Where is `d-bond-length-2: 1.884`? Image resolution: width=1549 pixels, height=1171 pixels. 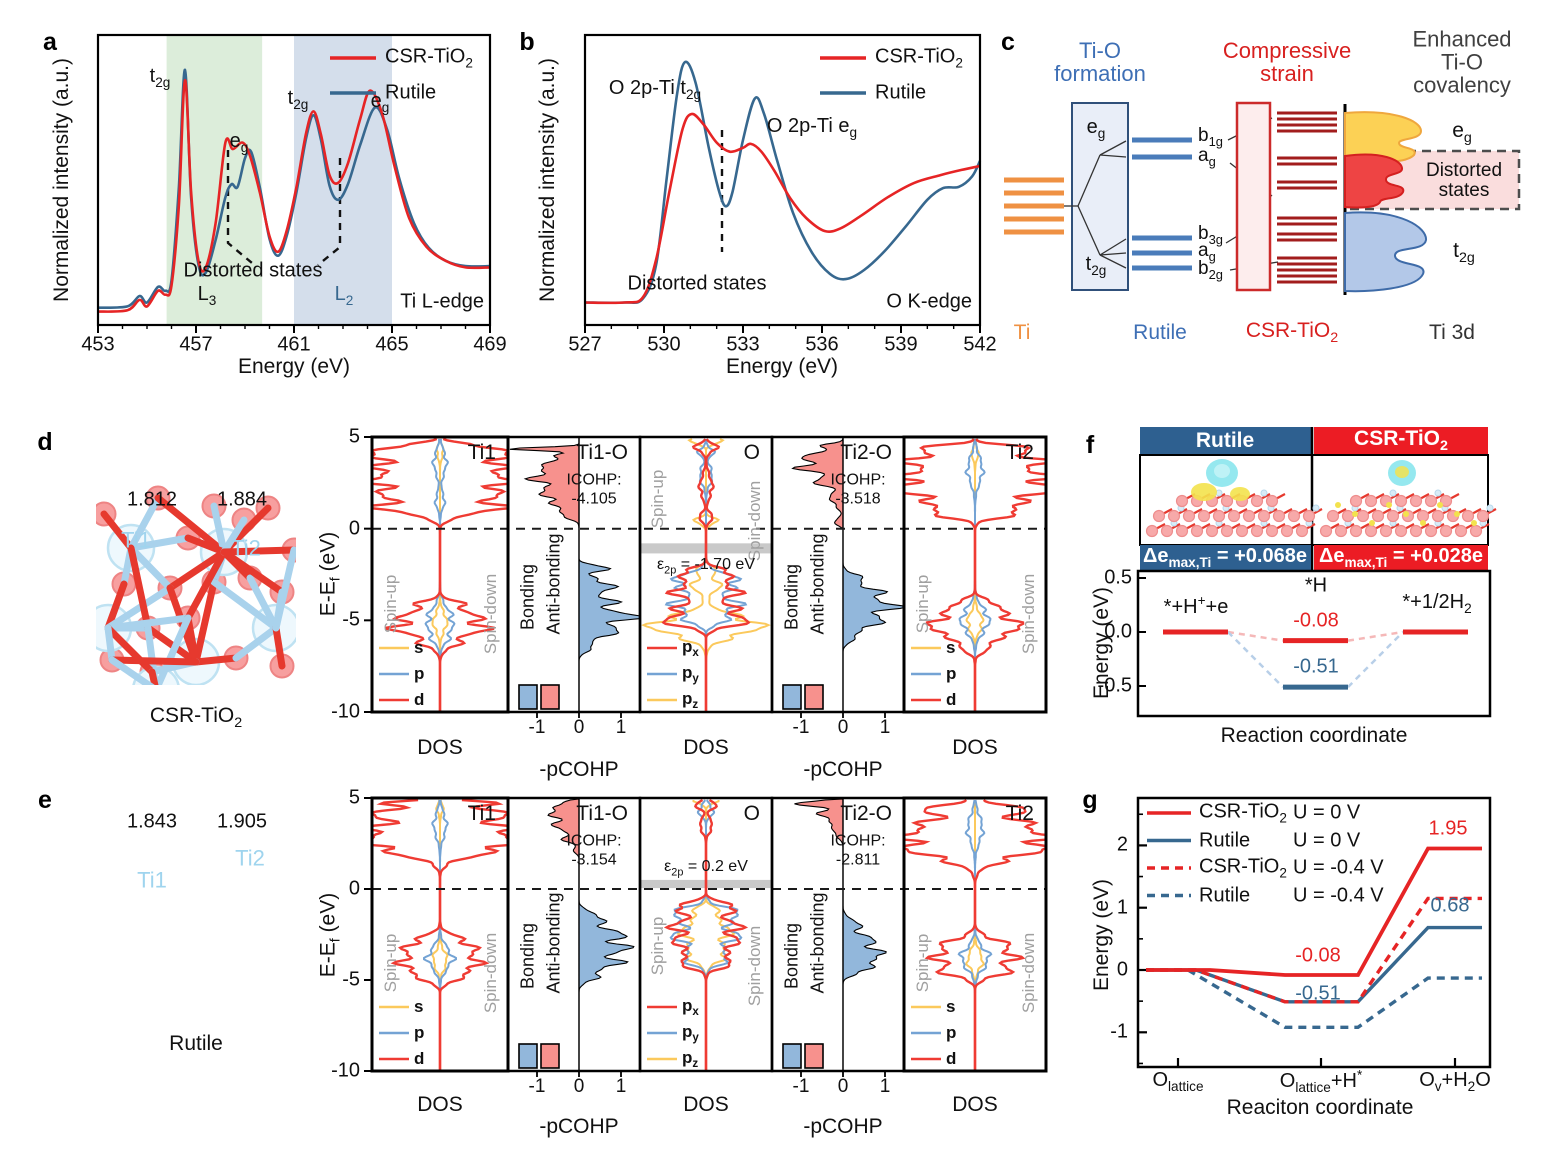
d-bond-length-2: 1.884 is located at coordinates (242, 499).